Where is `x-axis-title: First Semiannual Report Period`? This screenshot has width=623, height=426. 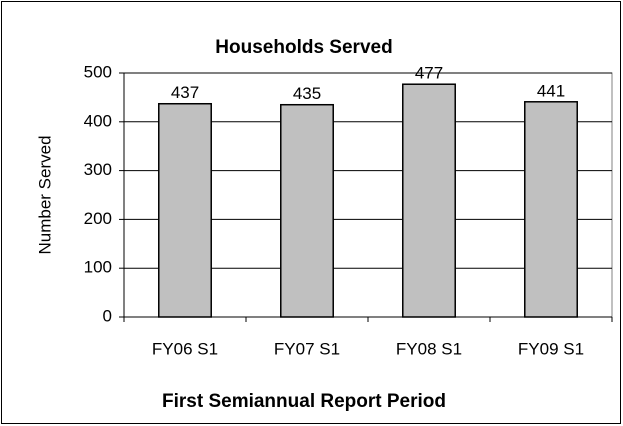 x-axis-title: First Semiannual Report Period is located at coordinates (304, 401).